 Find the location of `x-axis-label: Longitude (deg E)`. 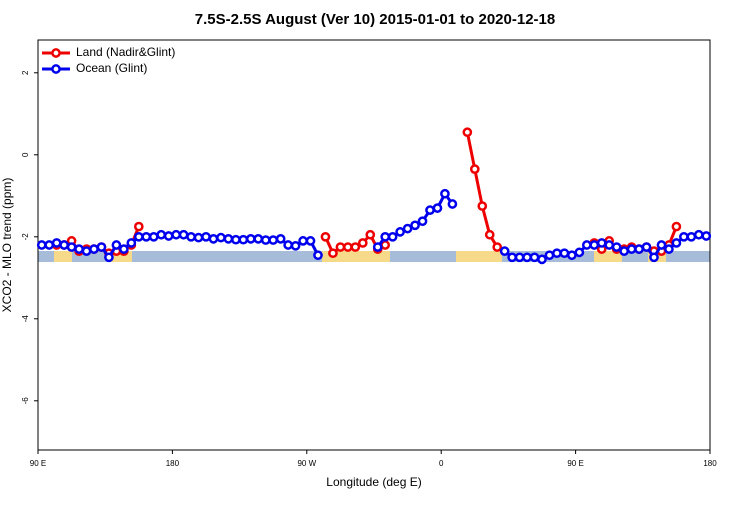

x-axis-label: Longitude (deg E) is located at coordinates (373, 482).